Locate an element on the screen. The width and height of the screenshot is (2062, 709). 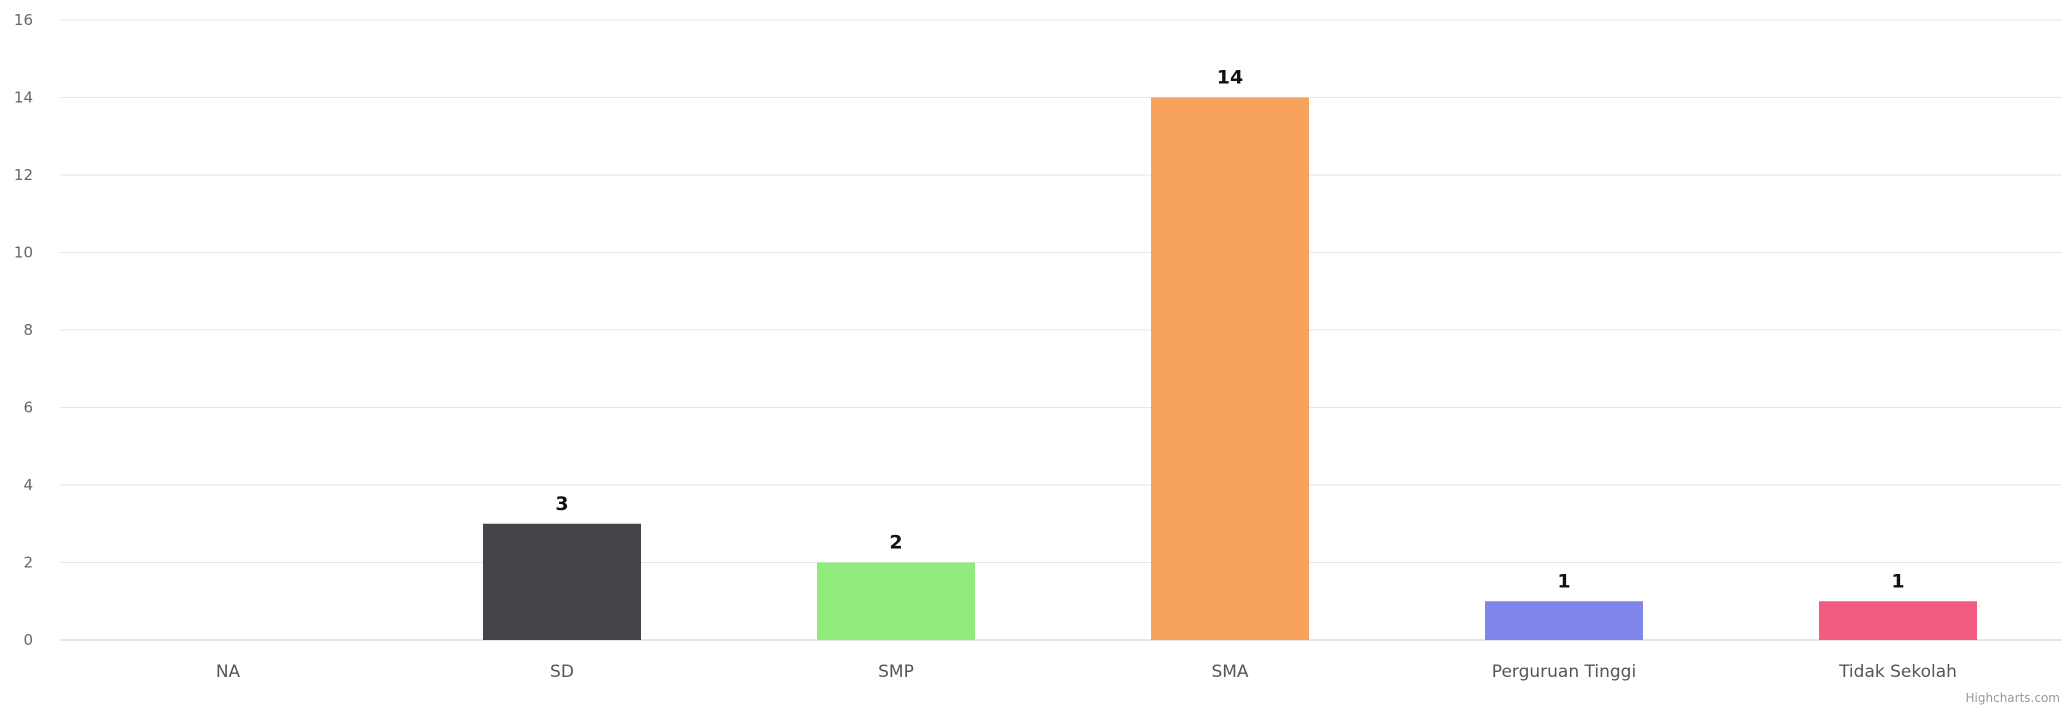
y-tick-label: 10 is located at coordinates (23, 253).